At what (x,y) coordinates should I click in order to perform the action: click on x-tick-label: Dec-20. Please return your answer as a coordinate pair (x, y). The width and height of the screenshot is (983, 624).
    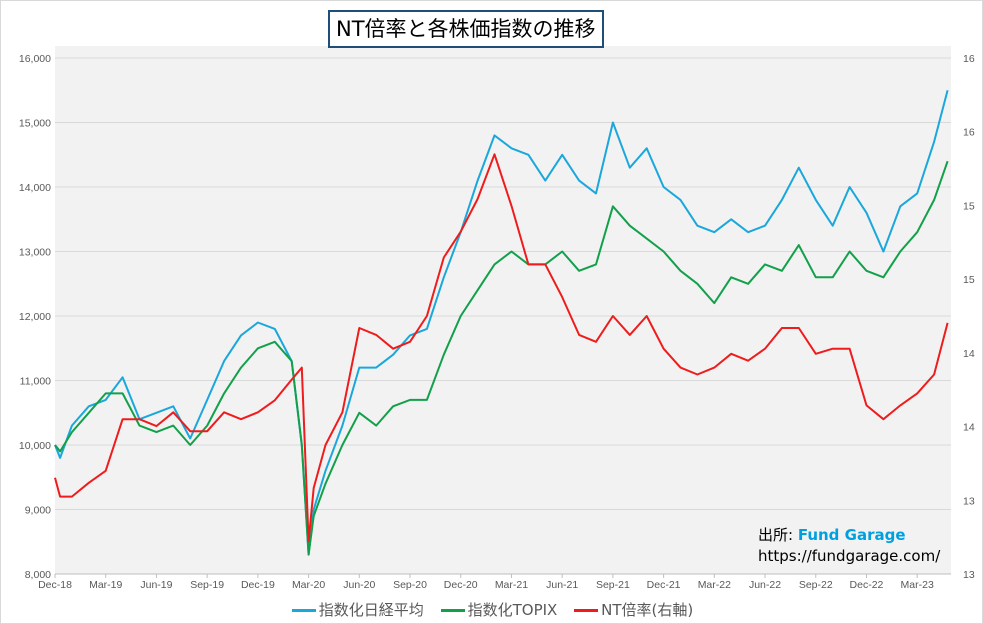
    Looking at the image, I should click on (461, 585).